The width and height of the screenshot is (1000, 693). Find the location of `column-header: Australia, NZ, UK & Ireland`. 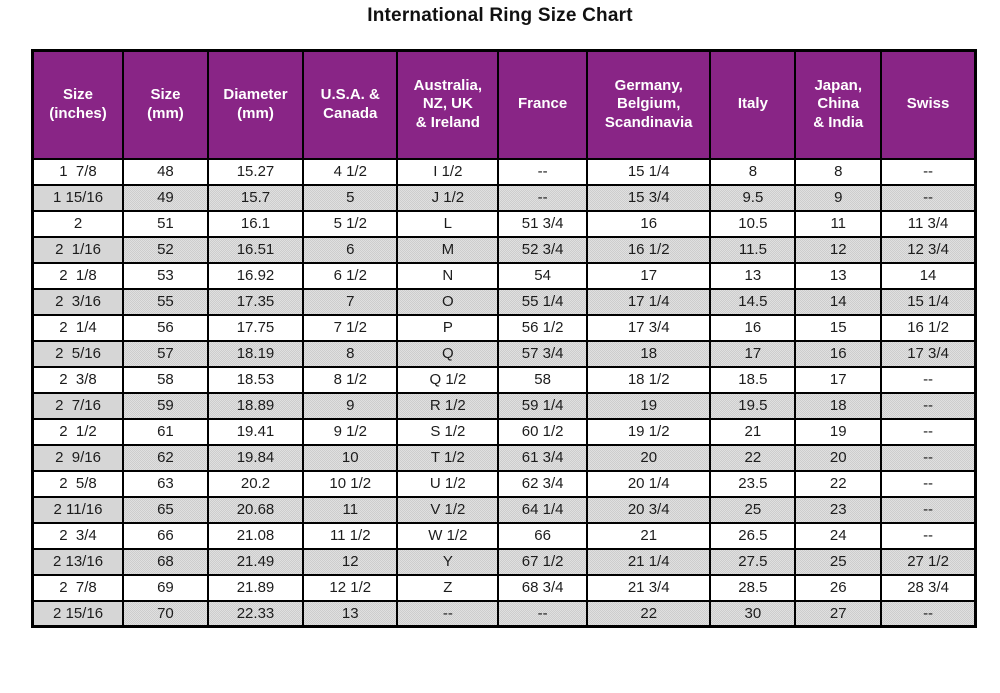

column-header: Australia, NZ, UK & Ireland is located at coordinates (448, 104).